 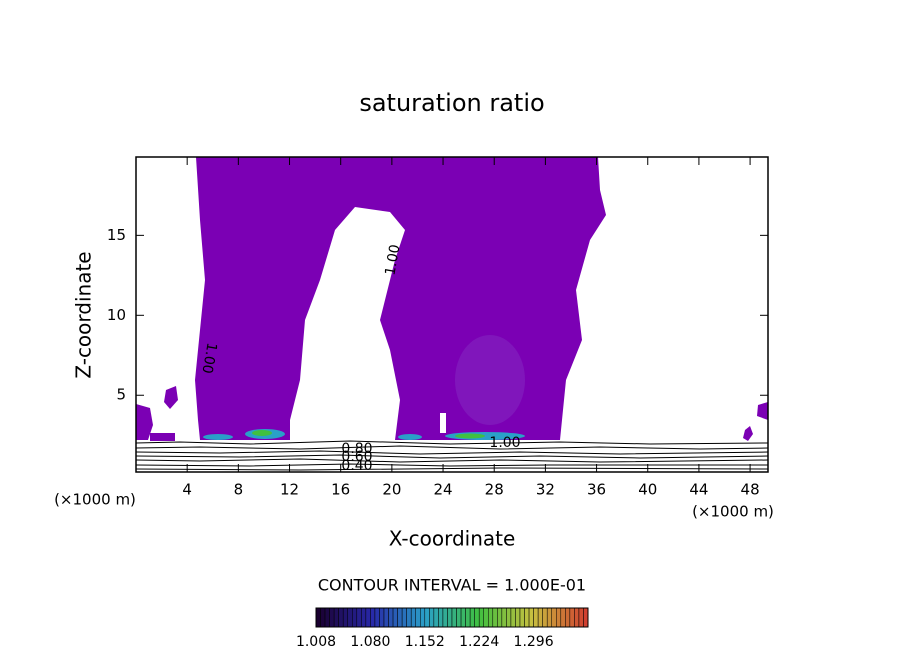 I want to click on y-tick-label: 10, so click(x=116, y=315).